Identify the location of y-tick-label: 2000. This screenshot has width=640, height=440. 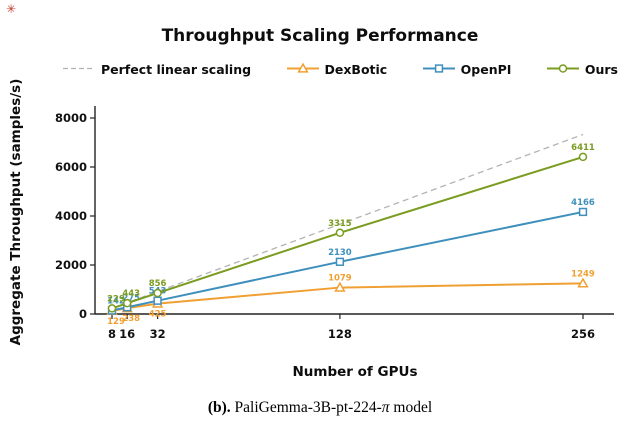
(71, 265).